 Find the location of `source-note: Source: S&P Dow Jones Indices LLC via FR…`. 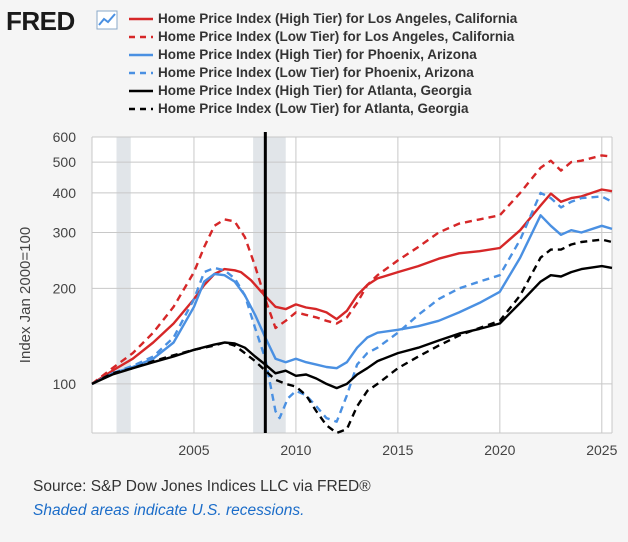

source-note: Source: S&P Dow Jones Indices LLC via FR… is located at coordinates (202, 486).